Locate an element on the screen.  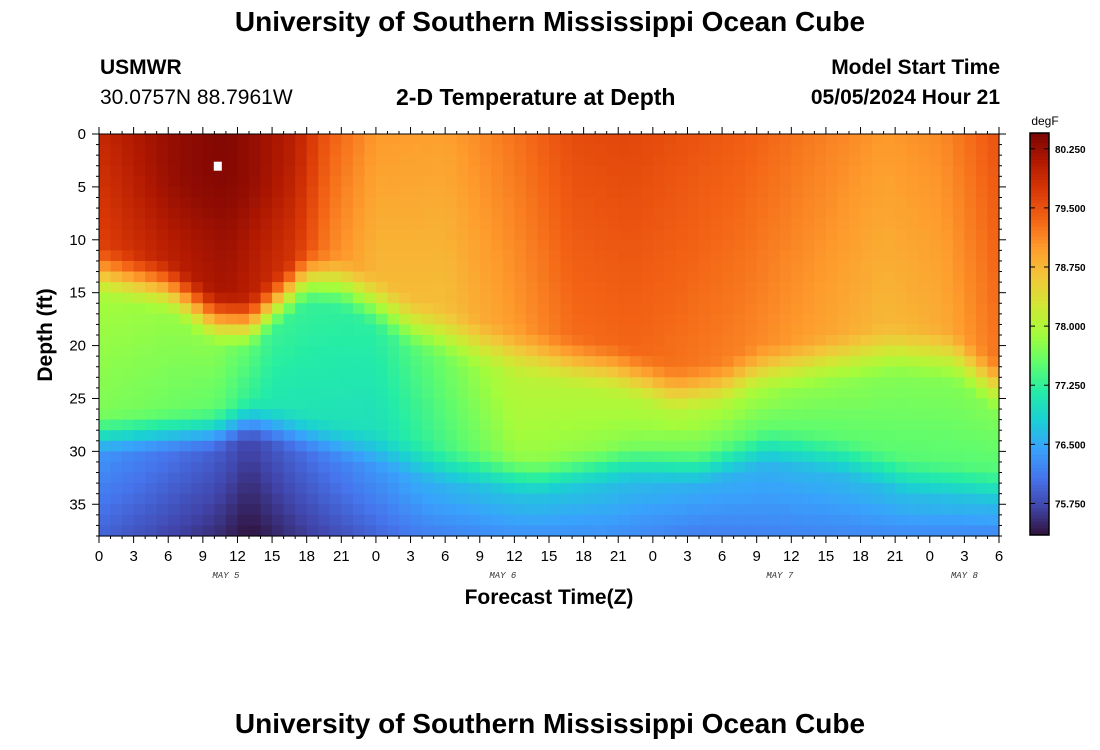
y-tick-label: 15 is located at coordinates (77, 293).